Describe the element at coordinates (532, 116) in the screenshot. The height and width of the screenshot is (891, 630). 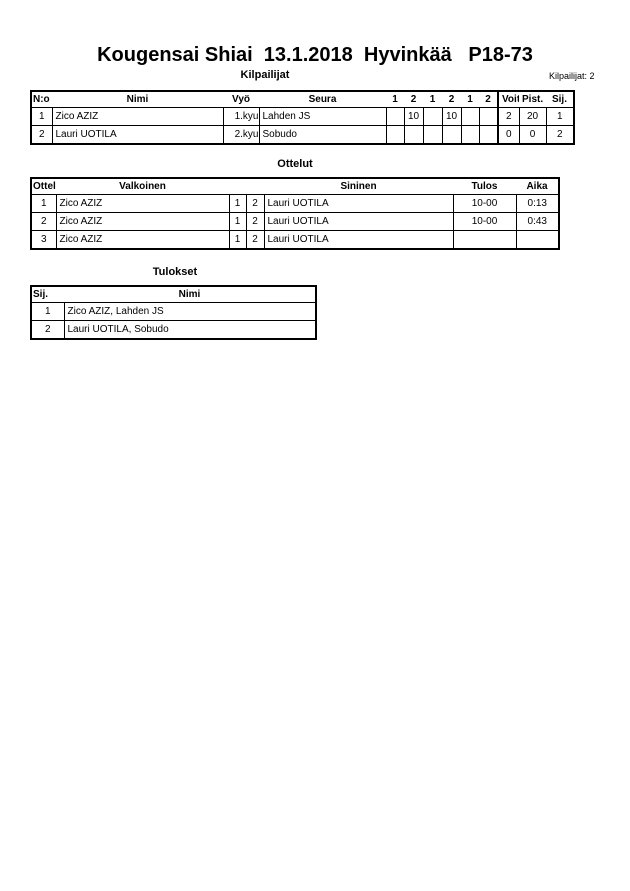
I see `table-cell: 20` at that location.